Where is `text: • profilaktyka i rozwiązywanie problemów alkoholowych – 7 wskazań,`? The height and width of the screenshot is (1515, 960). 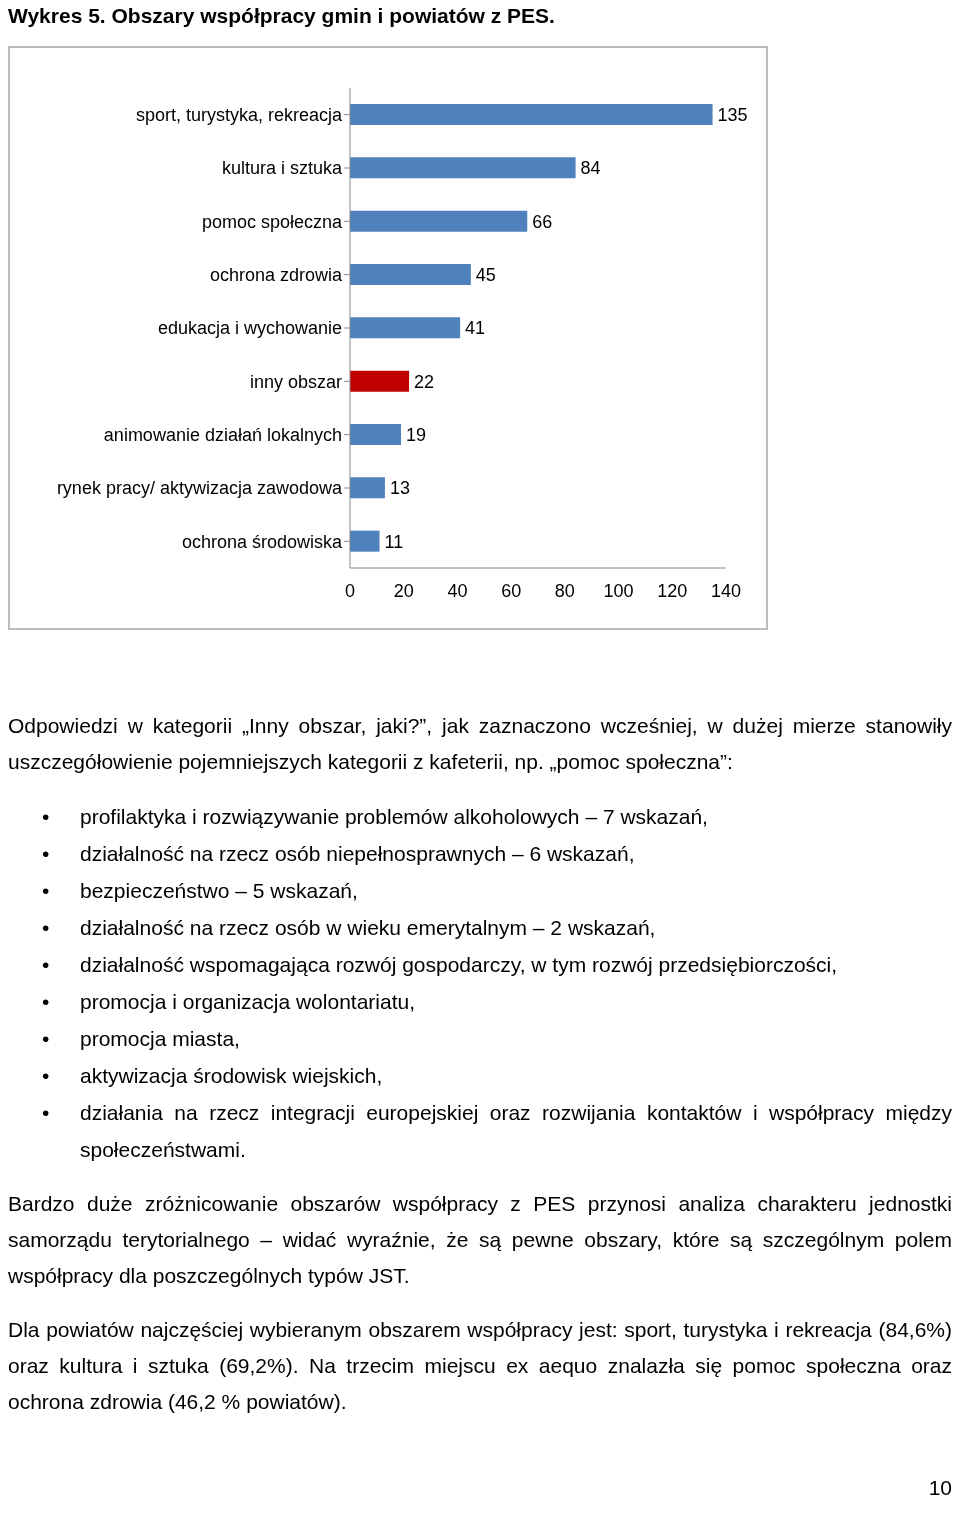
text: • profilaktyka i rozwiązywanie problemów alkoholowych – 7 wskazań, is located at coordinates (375, 816).